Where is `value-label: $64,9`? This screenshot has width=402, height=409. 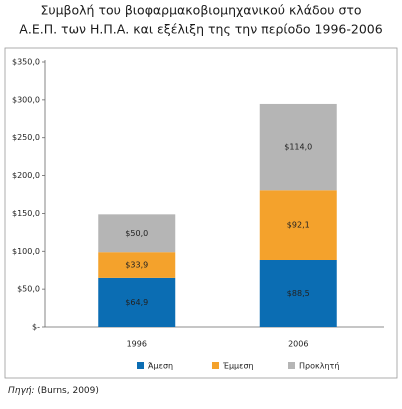
value-label: $64,9 is located at coordinates (136, 302).